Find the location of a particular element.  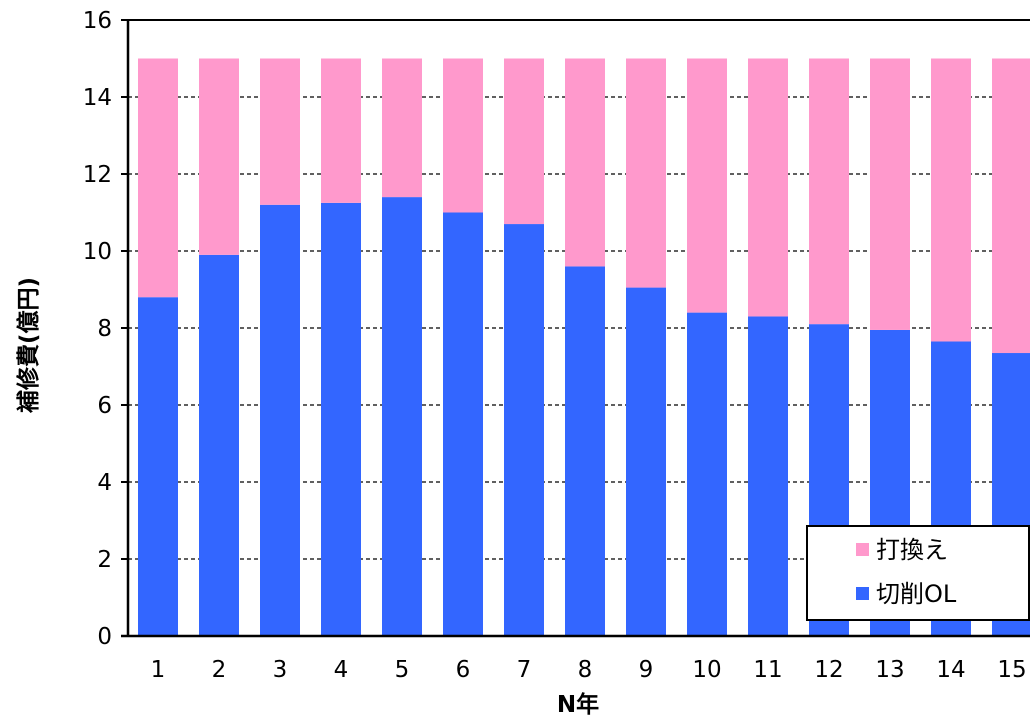

y-tick-labels: 0 2 4 6 8 10 12 14 16 is located at coordinates (97, 329).